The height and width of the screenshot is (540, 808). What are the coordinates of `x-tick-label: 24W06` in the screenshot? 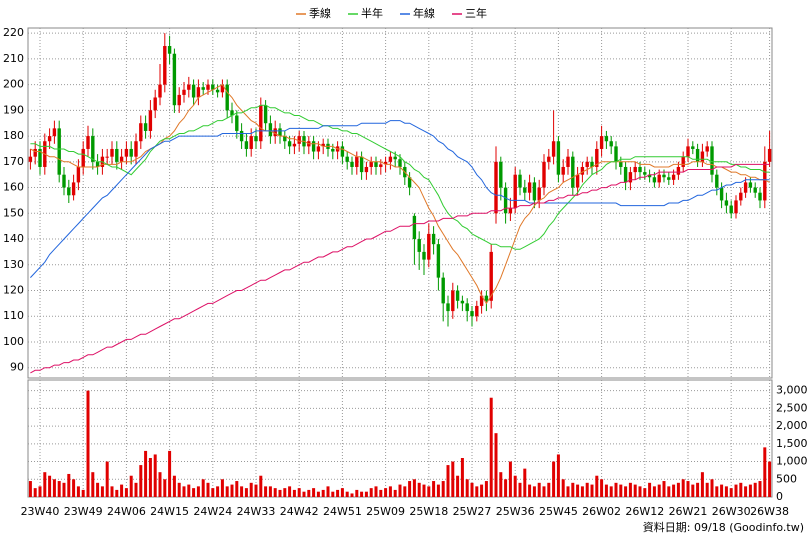 It's located at (126, 511).